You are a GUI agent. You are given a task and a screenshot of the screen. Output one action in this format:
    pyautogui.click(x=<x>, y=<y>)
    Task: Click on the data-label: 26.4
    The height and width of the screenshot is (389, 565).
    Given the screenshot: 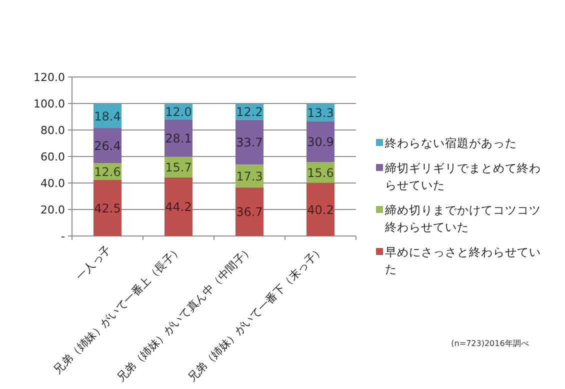 What is the action you would take?
    pyautogui.click(x=107, y=146)
    